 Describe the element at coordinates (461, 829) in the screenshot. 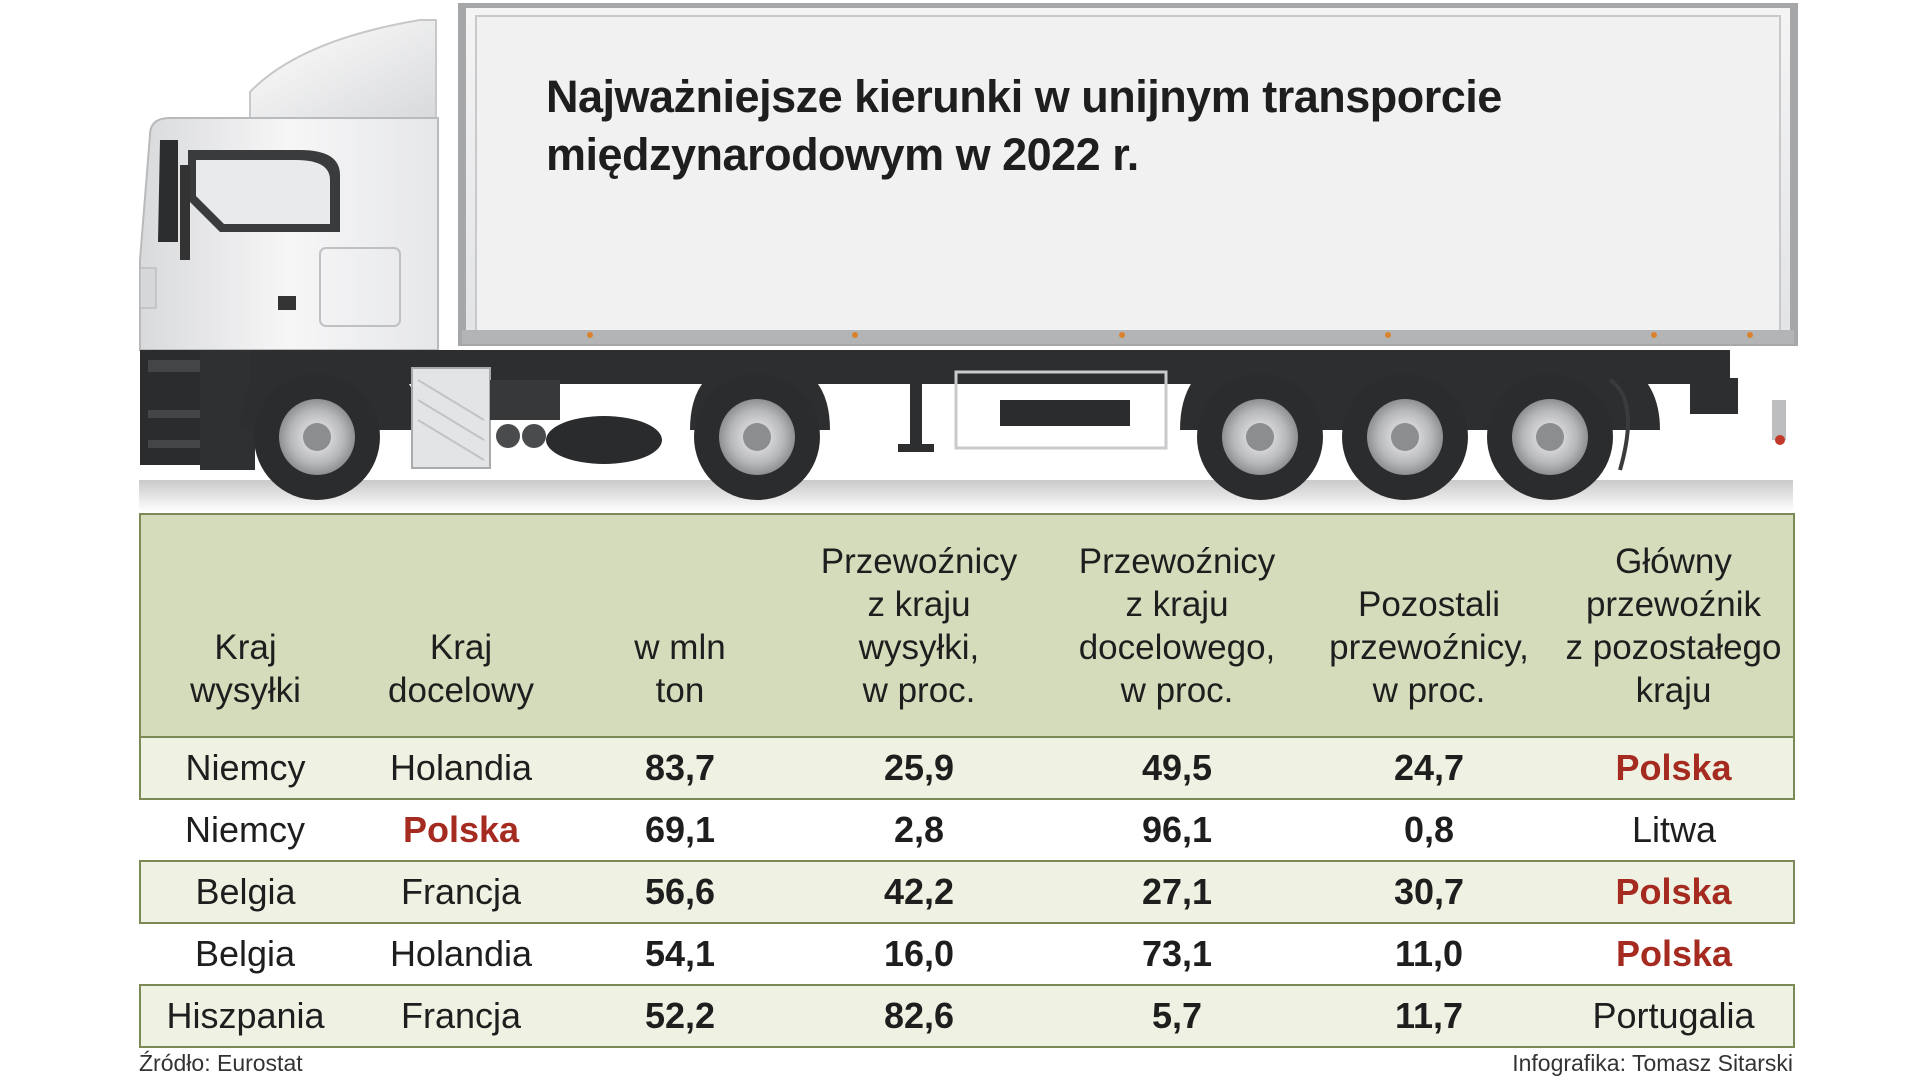

I see `cell-destination: Polska` at that location.